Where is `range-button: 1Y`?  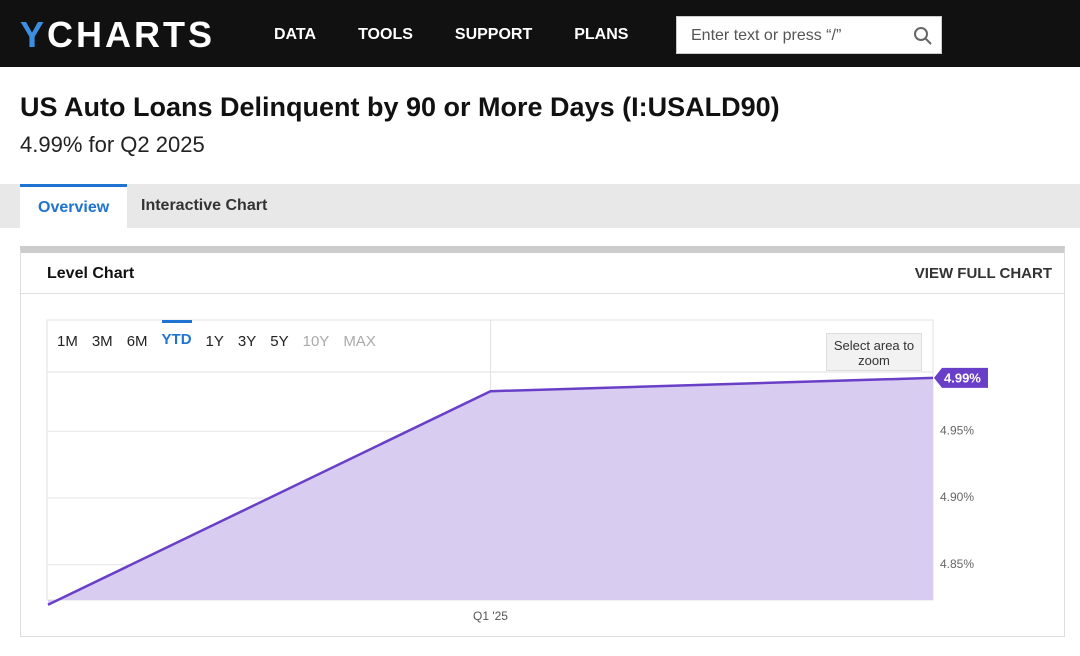 range-button: 1Y is located at coordinates (214, 341).